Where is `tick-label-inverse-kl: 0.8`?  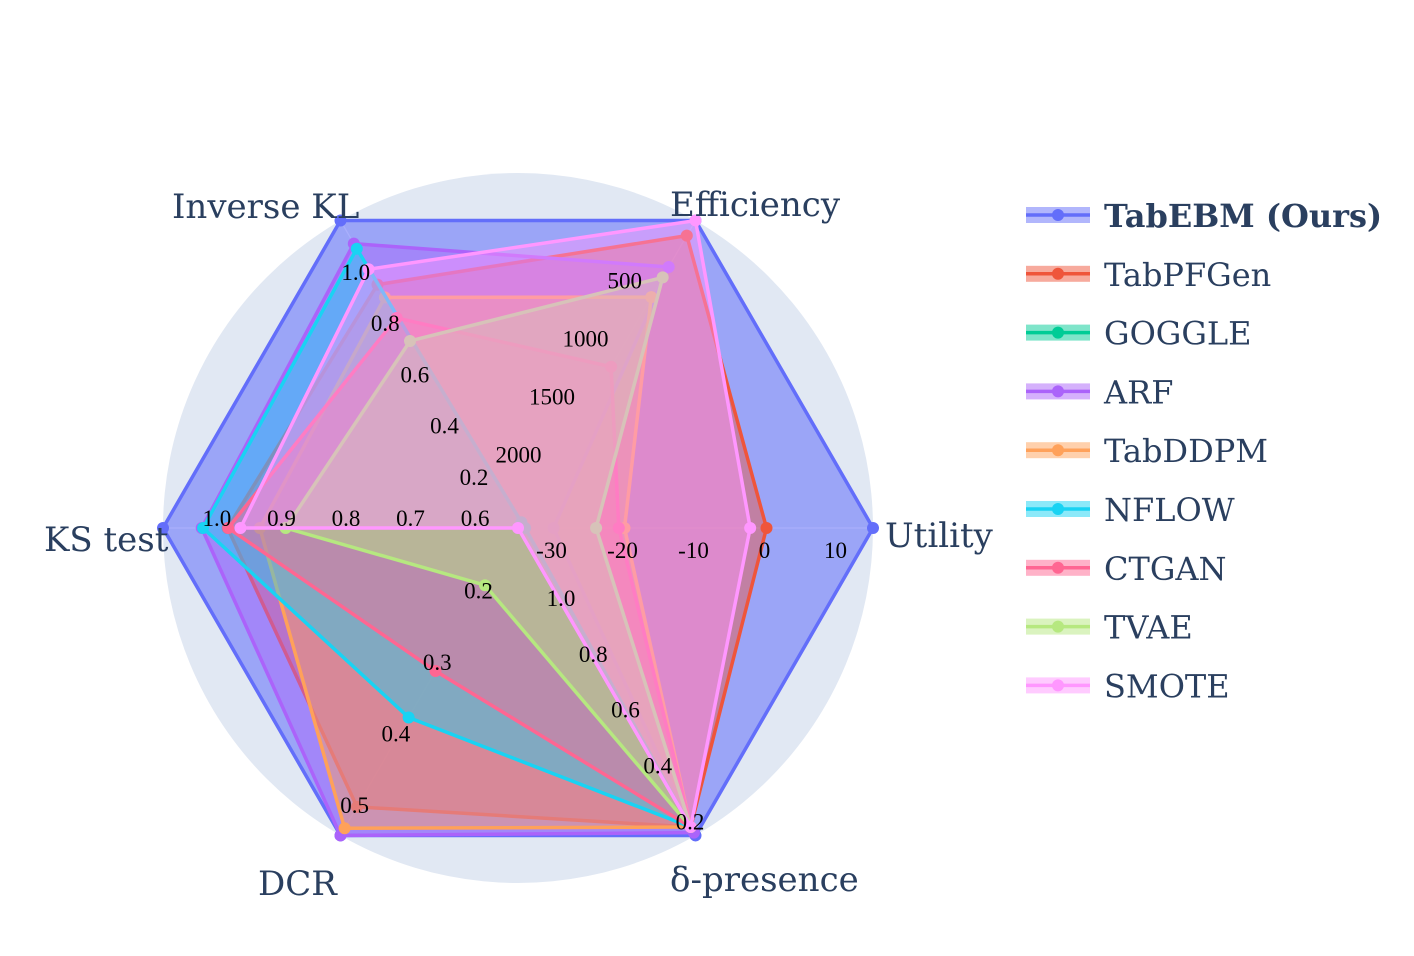 tick-label-inverse-kl: 0.8 is located at coordinates (385, 323).